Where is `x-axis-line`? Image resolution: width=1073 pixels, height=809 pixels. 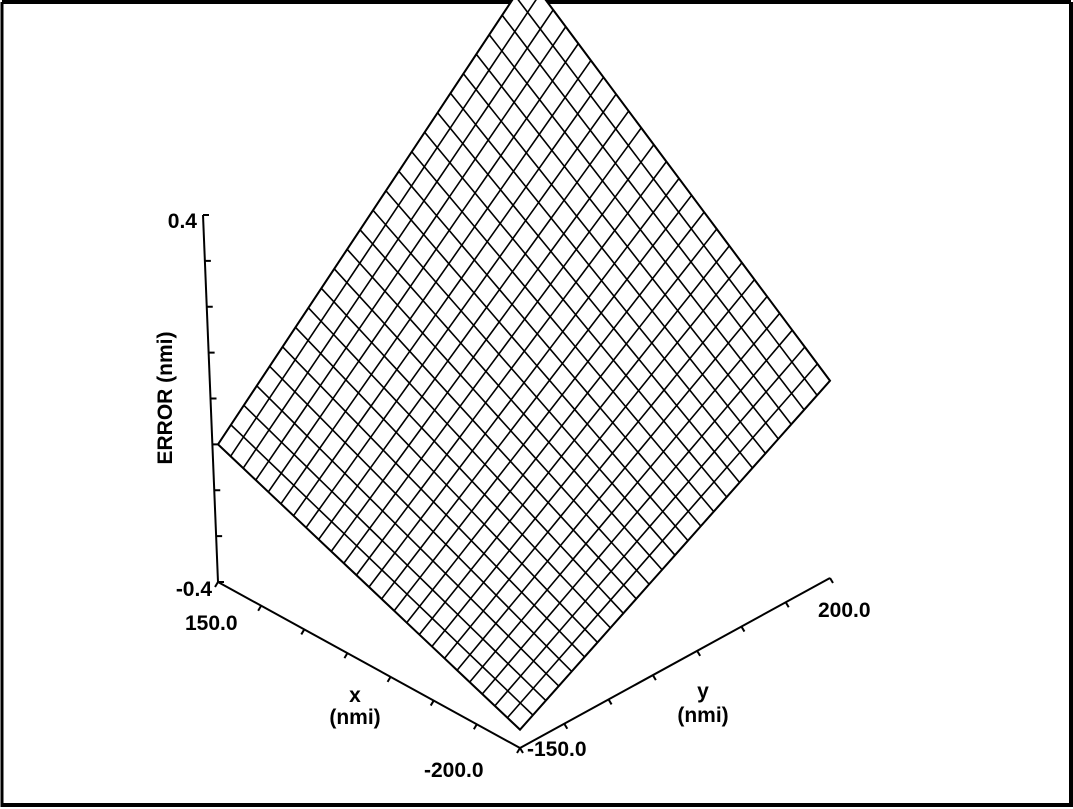 x-axis-line is located at coordinates (369, 665).